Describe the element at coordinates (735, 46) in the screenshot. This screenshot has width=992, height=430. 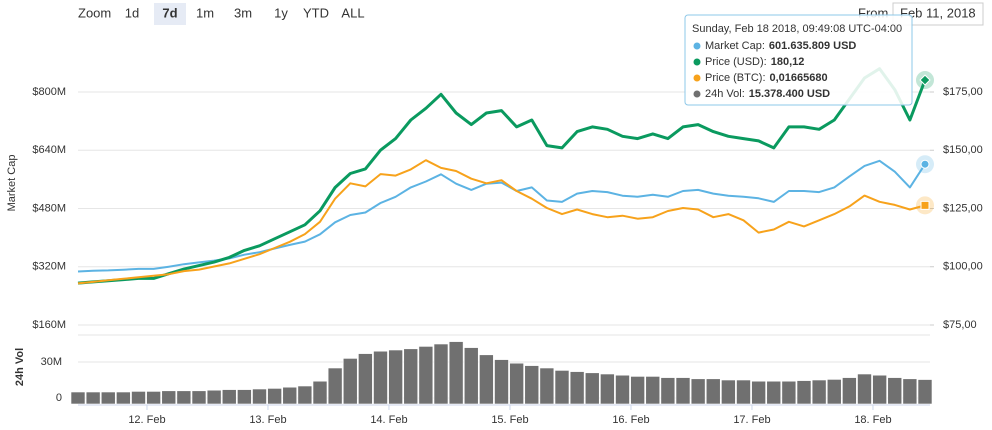
I see `tooltip-row-label: Market Cap:` at that location.